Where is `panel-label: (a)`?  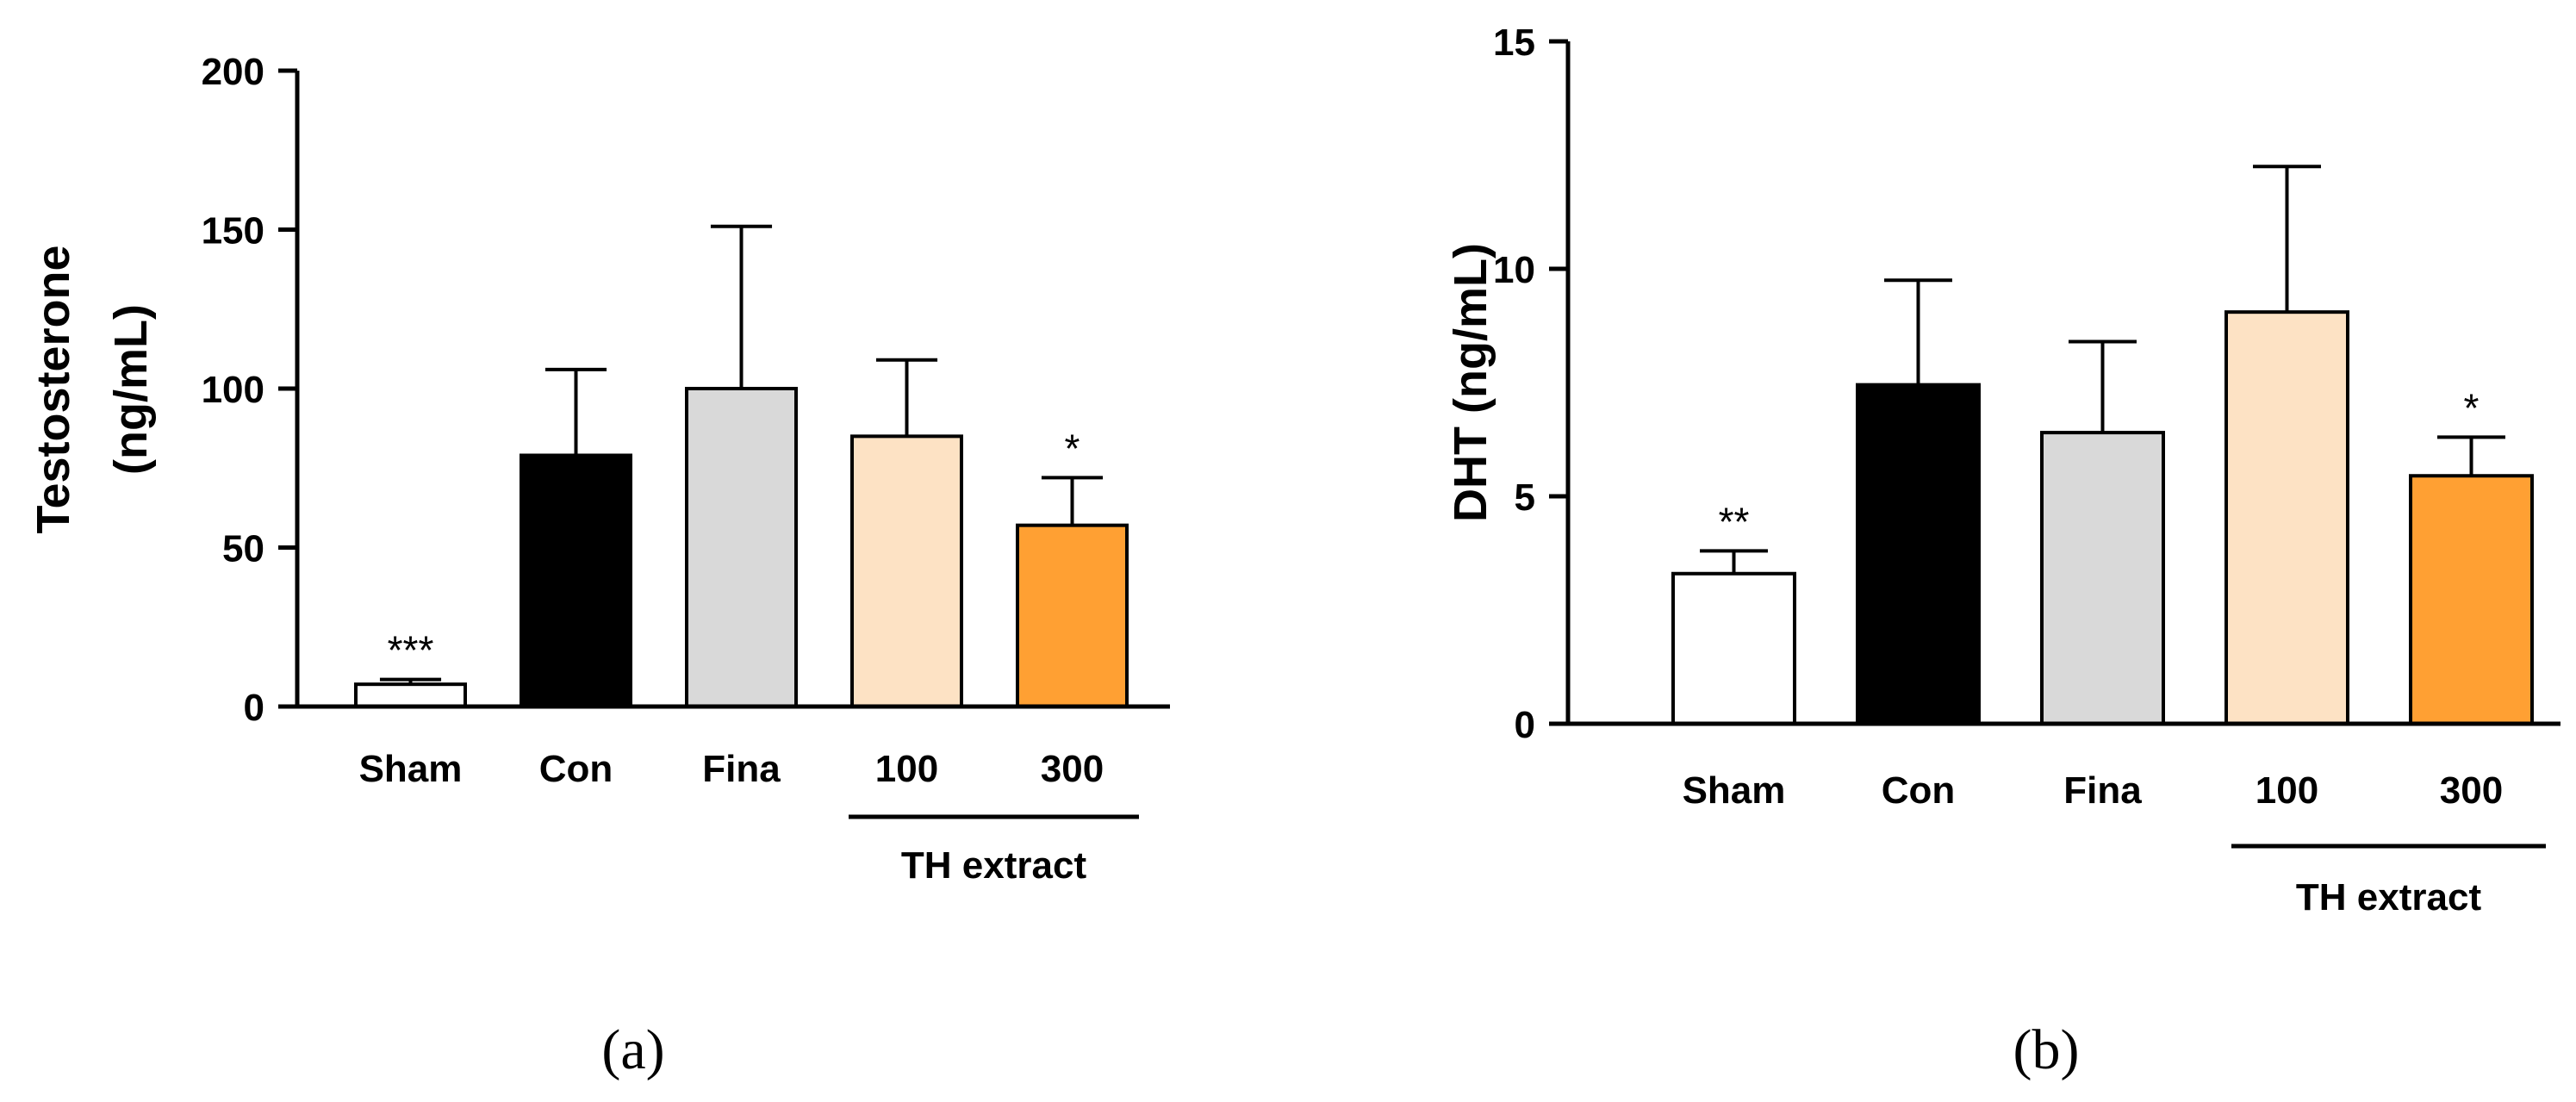
panel-label: (a) is located at coordinates (633, 1049).